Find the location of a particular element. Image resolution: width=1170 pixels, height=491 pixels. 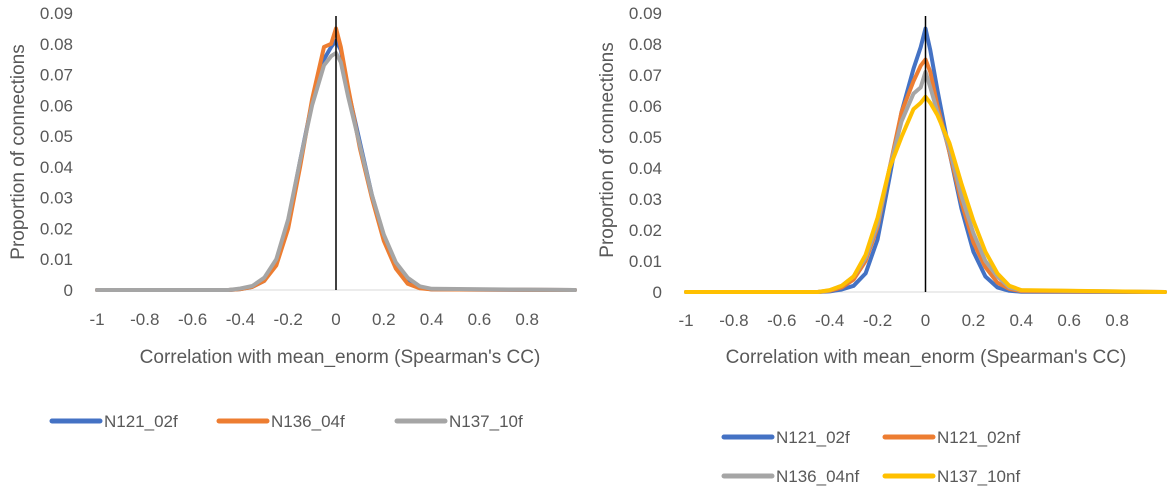

legend-label: N121_02nf is located at coordinates (978, 437).